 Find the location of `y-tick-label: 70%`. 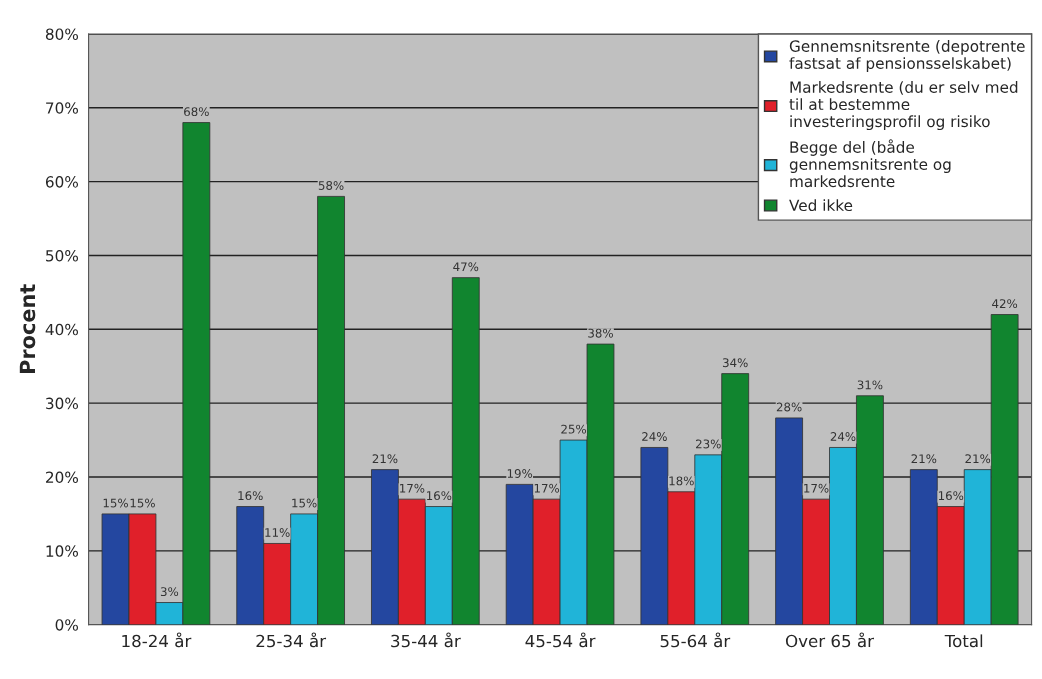

y-tick-label: 70% is located at coordinates (62, 108).